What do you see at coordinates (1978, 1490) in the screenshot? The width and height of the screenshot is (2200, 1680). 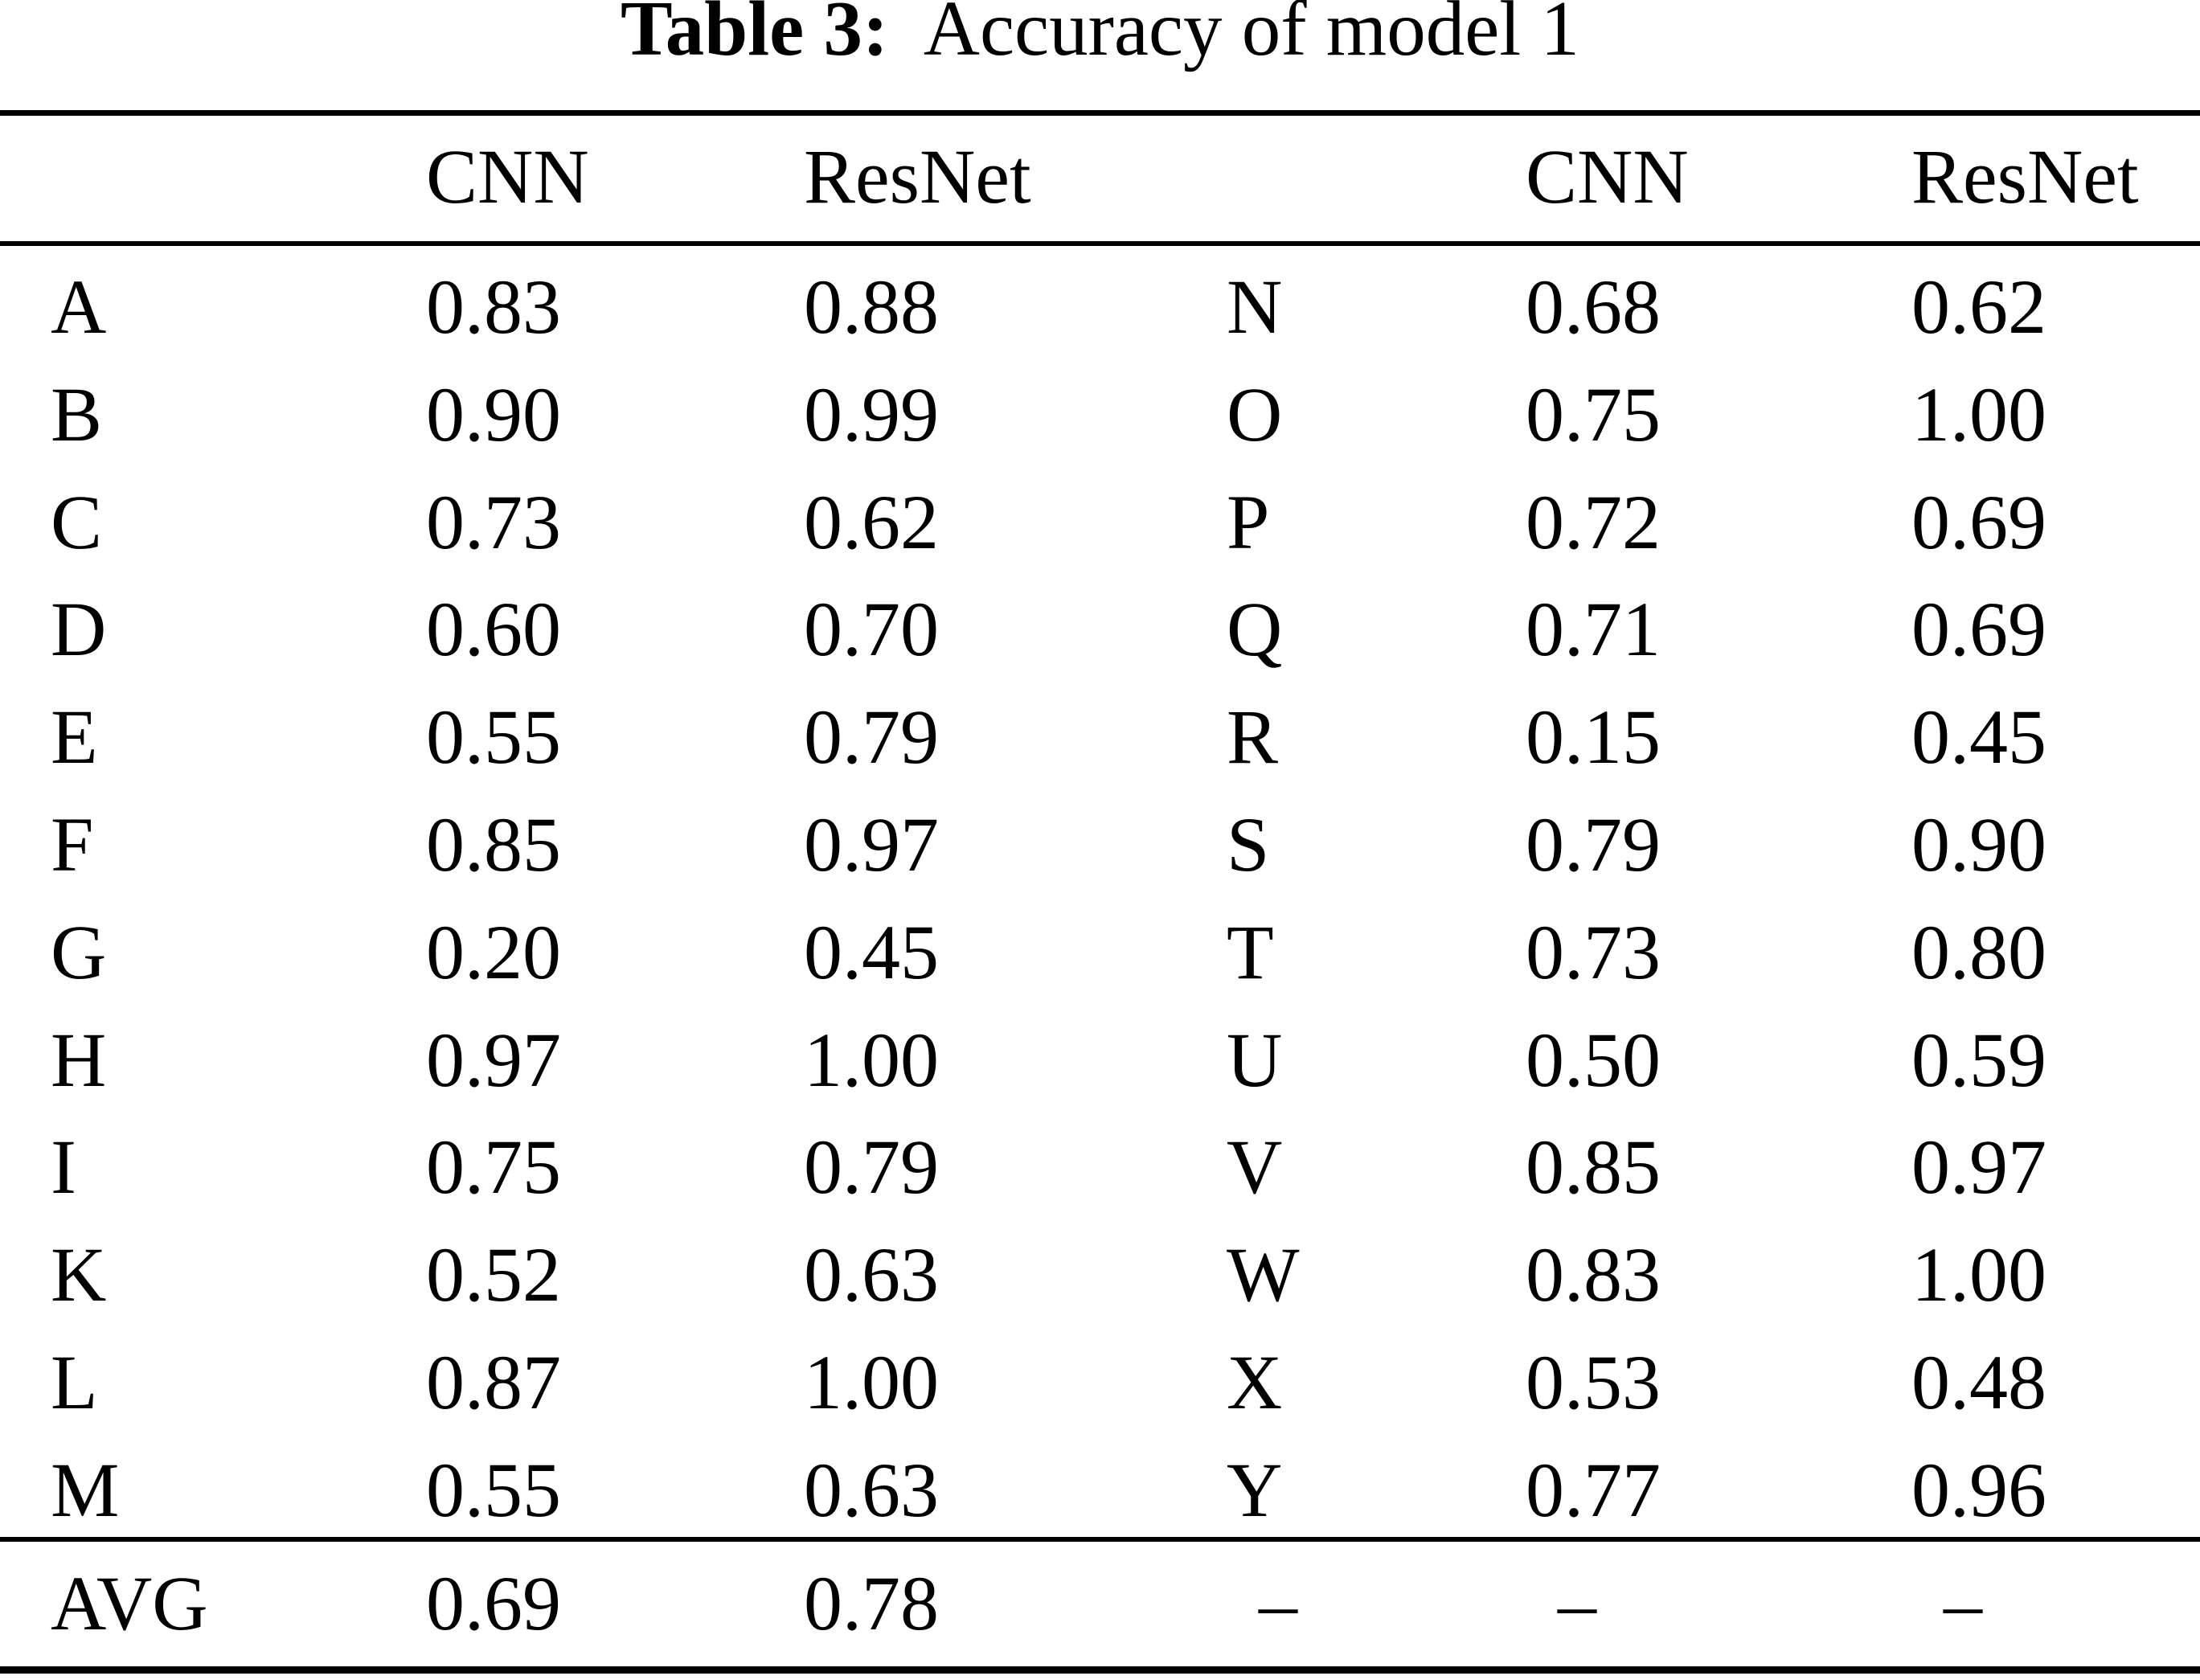 I see `value-resnet-right: 0.96` at bounding box center [1978, 1490].